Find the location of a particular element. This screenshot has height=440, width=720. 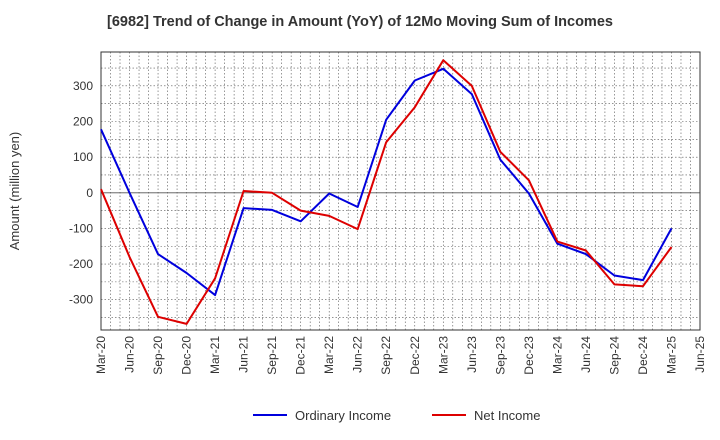

x-tick-label: Dec-21 is located at coordinates (301, 355).